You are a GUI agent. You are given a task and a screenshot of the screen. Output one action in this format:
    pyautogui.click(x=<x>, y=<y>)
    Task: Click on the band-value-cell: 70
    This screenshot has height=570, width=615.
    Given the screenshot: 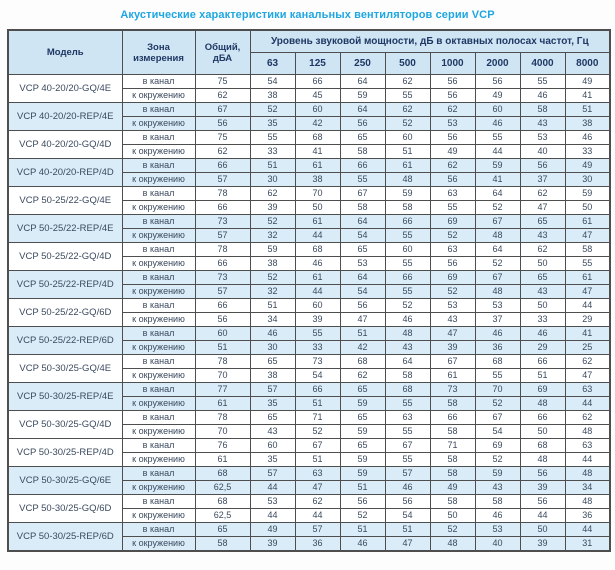 What is the action you would take?
    pyautogui.click(x=497, y=389)
    